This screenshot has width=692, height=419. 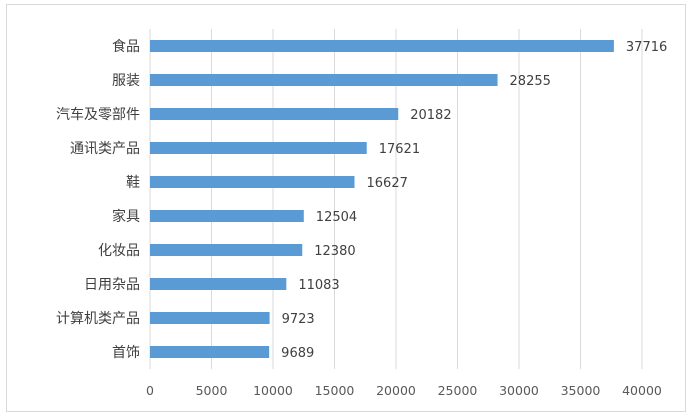 I want to click on data-label: 17621, so click(x=399, y=149).